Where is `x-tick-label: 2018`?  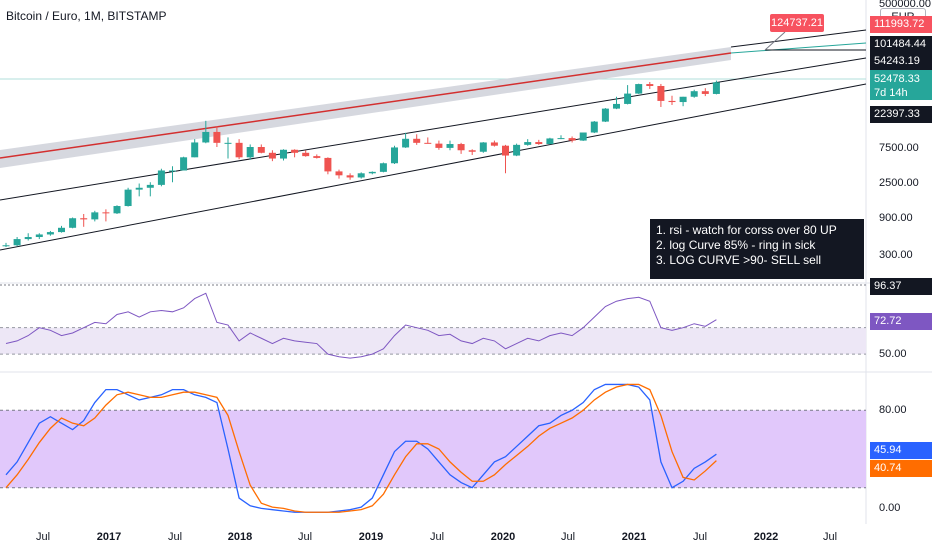 x-tick-label: 2018 is located at coordinates (240, 537).